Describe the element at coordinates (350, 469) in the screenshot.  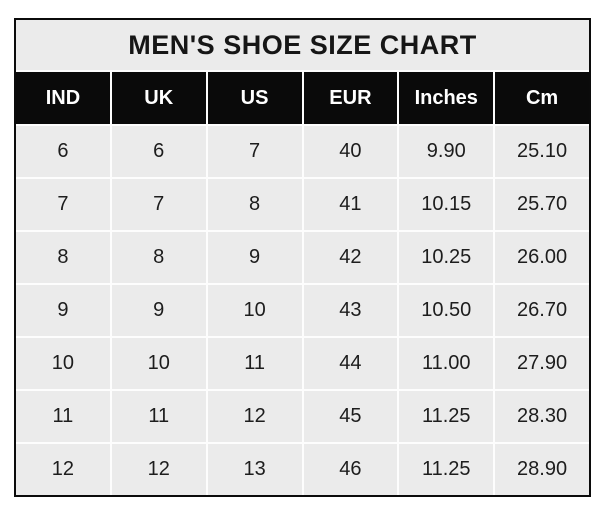
I see `table-cell: 46` at that location.